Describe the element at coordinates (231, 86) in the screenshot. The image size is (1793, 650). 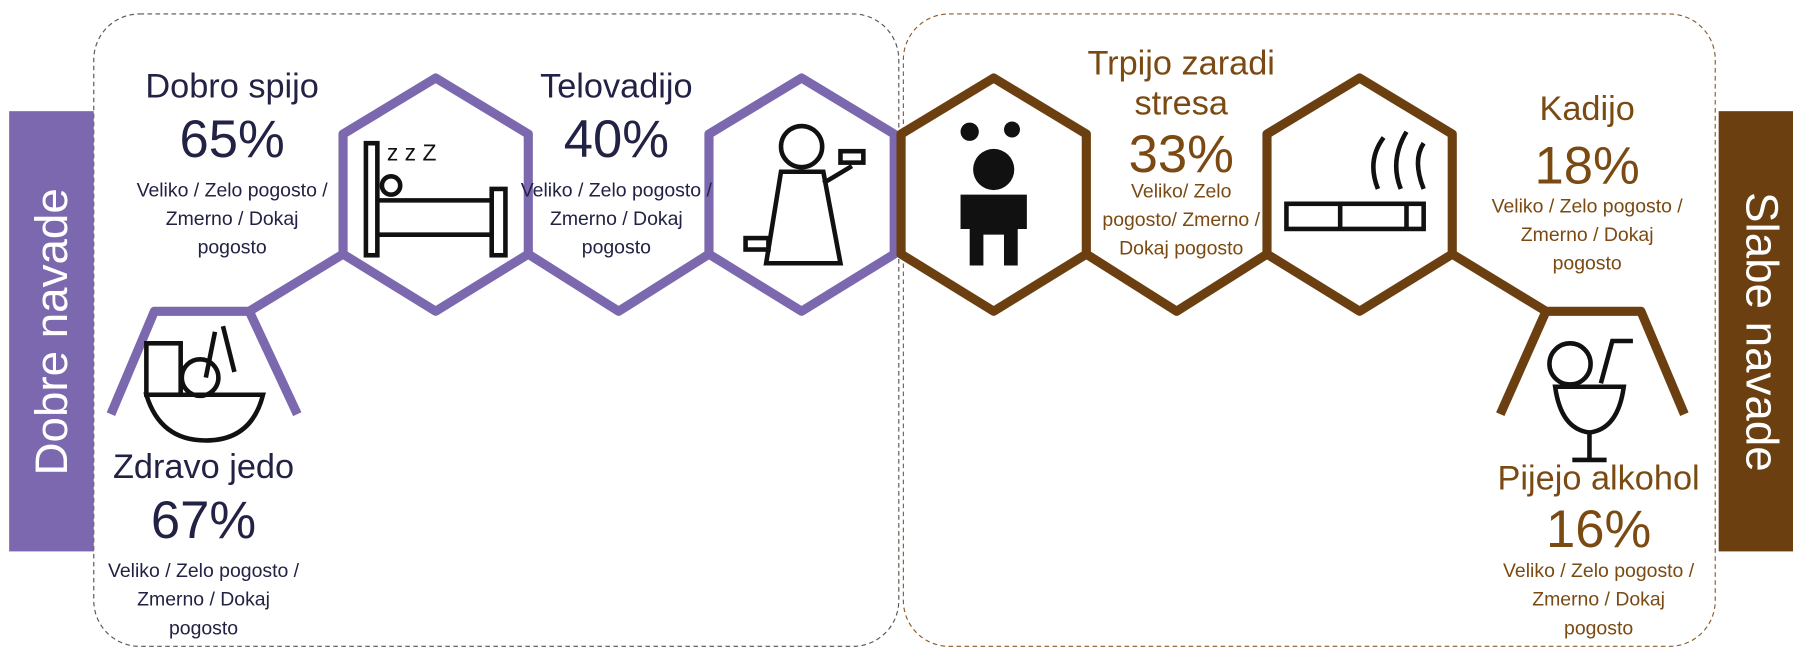
I see `habit-title: Dobro spijo` at that location.